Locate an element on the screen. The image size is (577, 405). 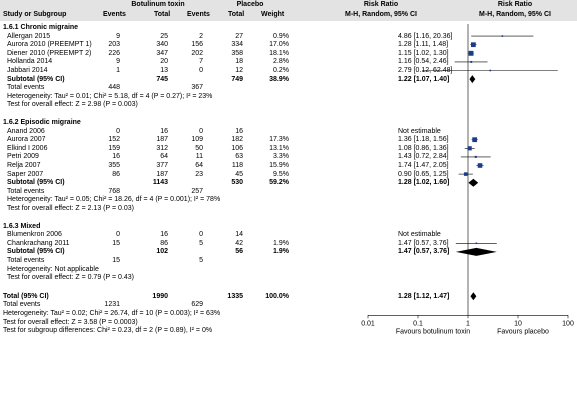
x-tick-label: 1 is located at coordinates (468, 323).